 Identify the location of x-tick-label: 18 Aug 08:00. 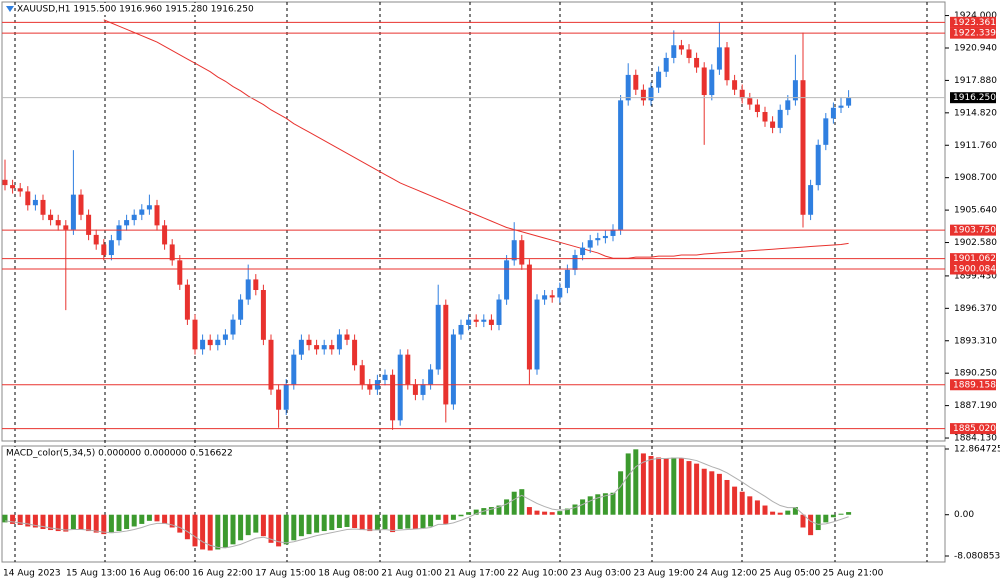
(348, 574).